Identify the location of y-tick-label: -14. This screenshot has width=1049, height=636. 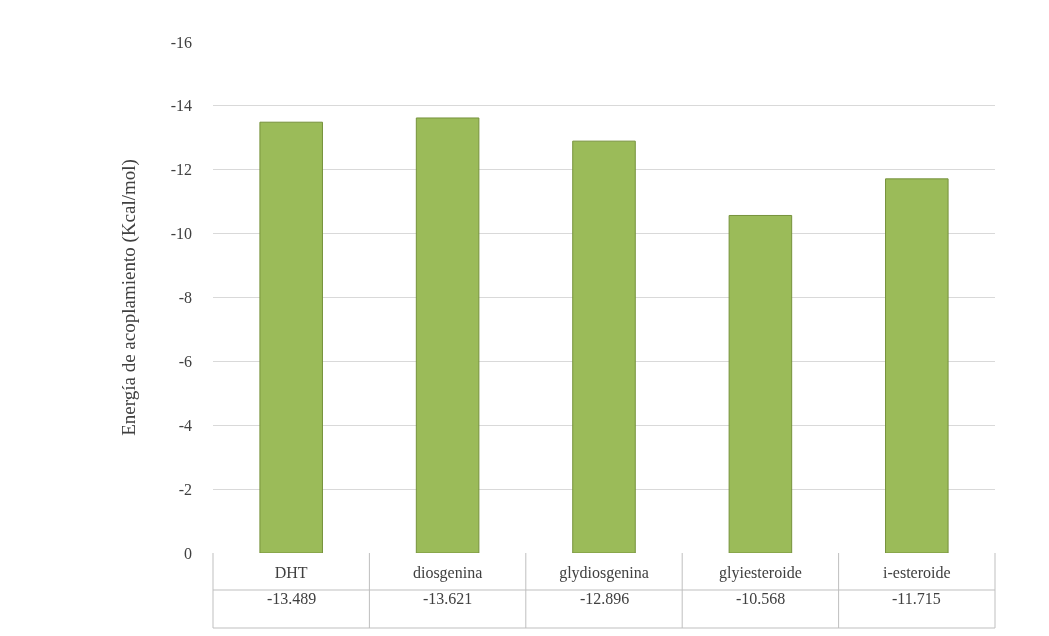
(181, 106).